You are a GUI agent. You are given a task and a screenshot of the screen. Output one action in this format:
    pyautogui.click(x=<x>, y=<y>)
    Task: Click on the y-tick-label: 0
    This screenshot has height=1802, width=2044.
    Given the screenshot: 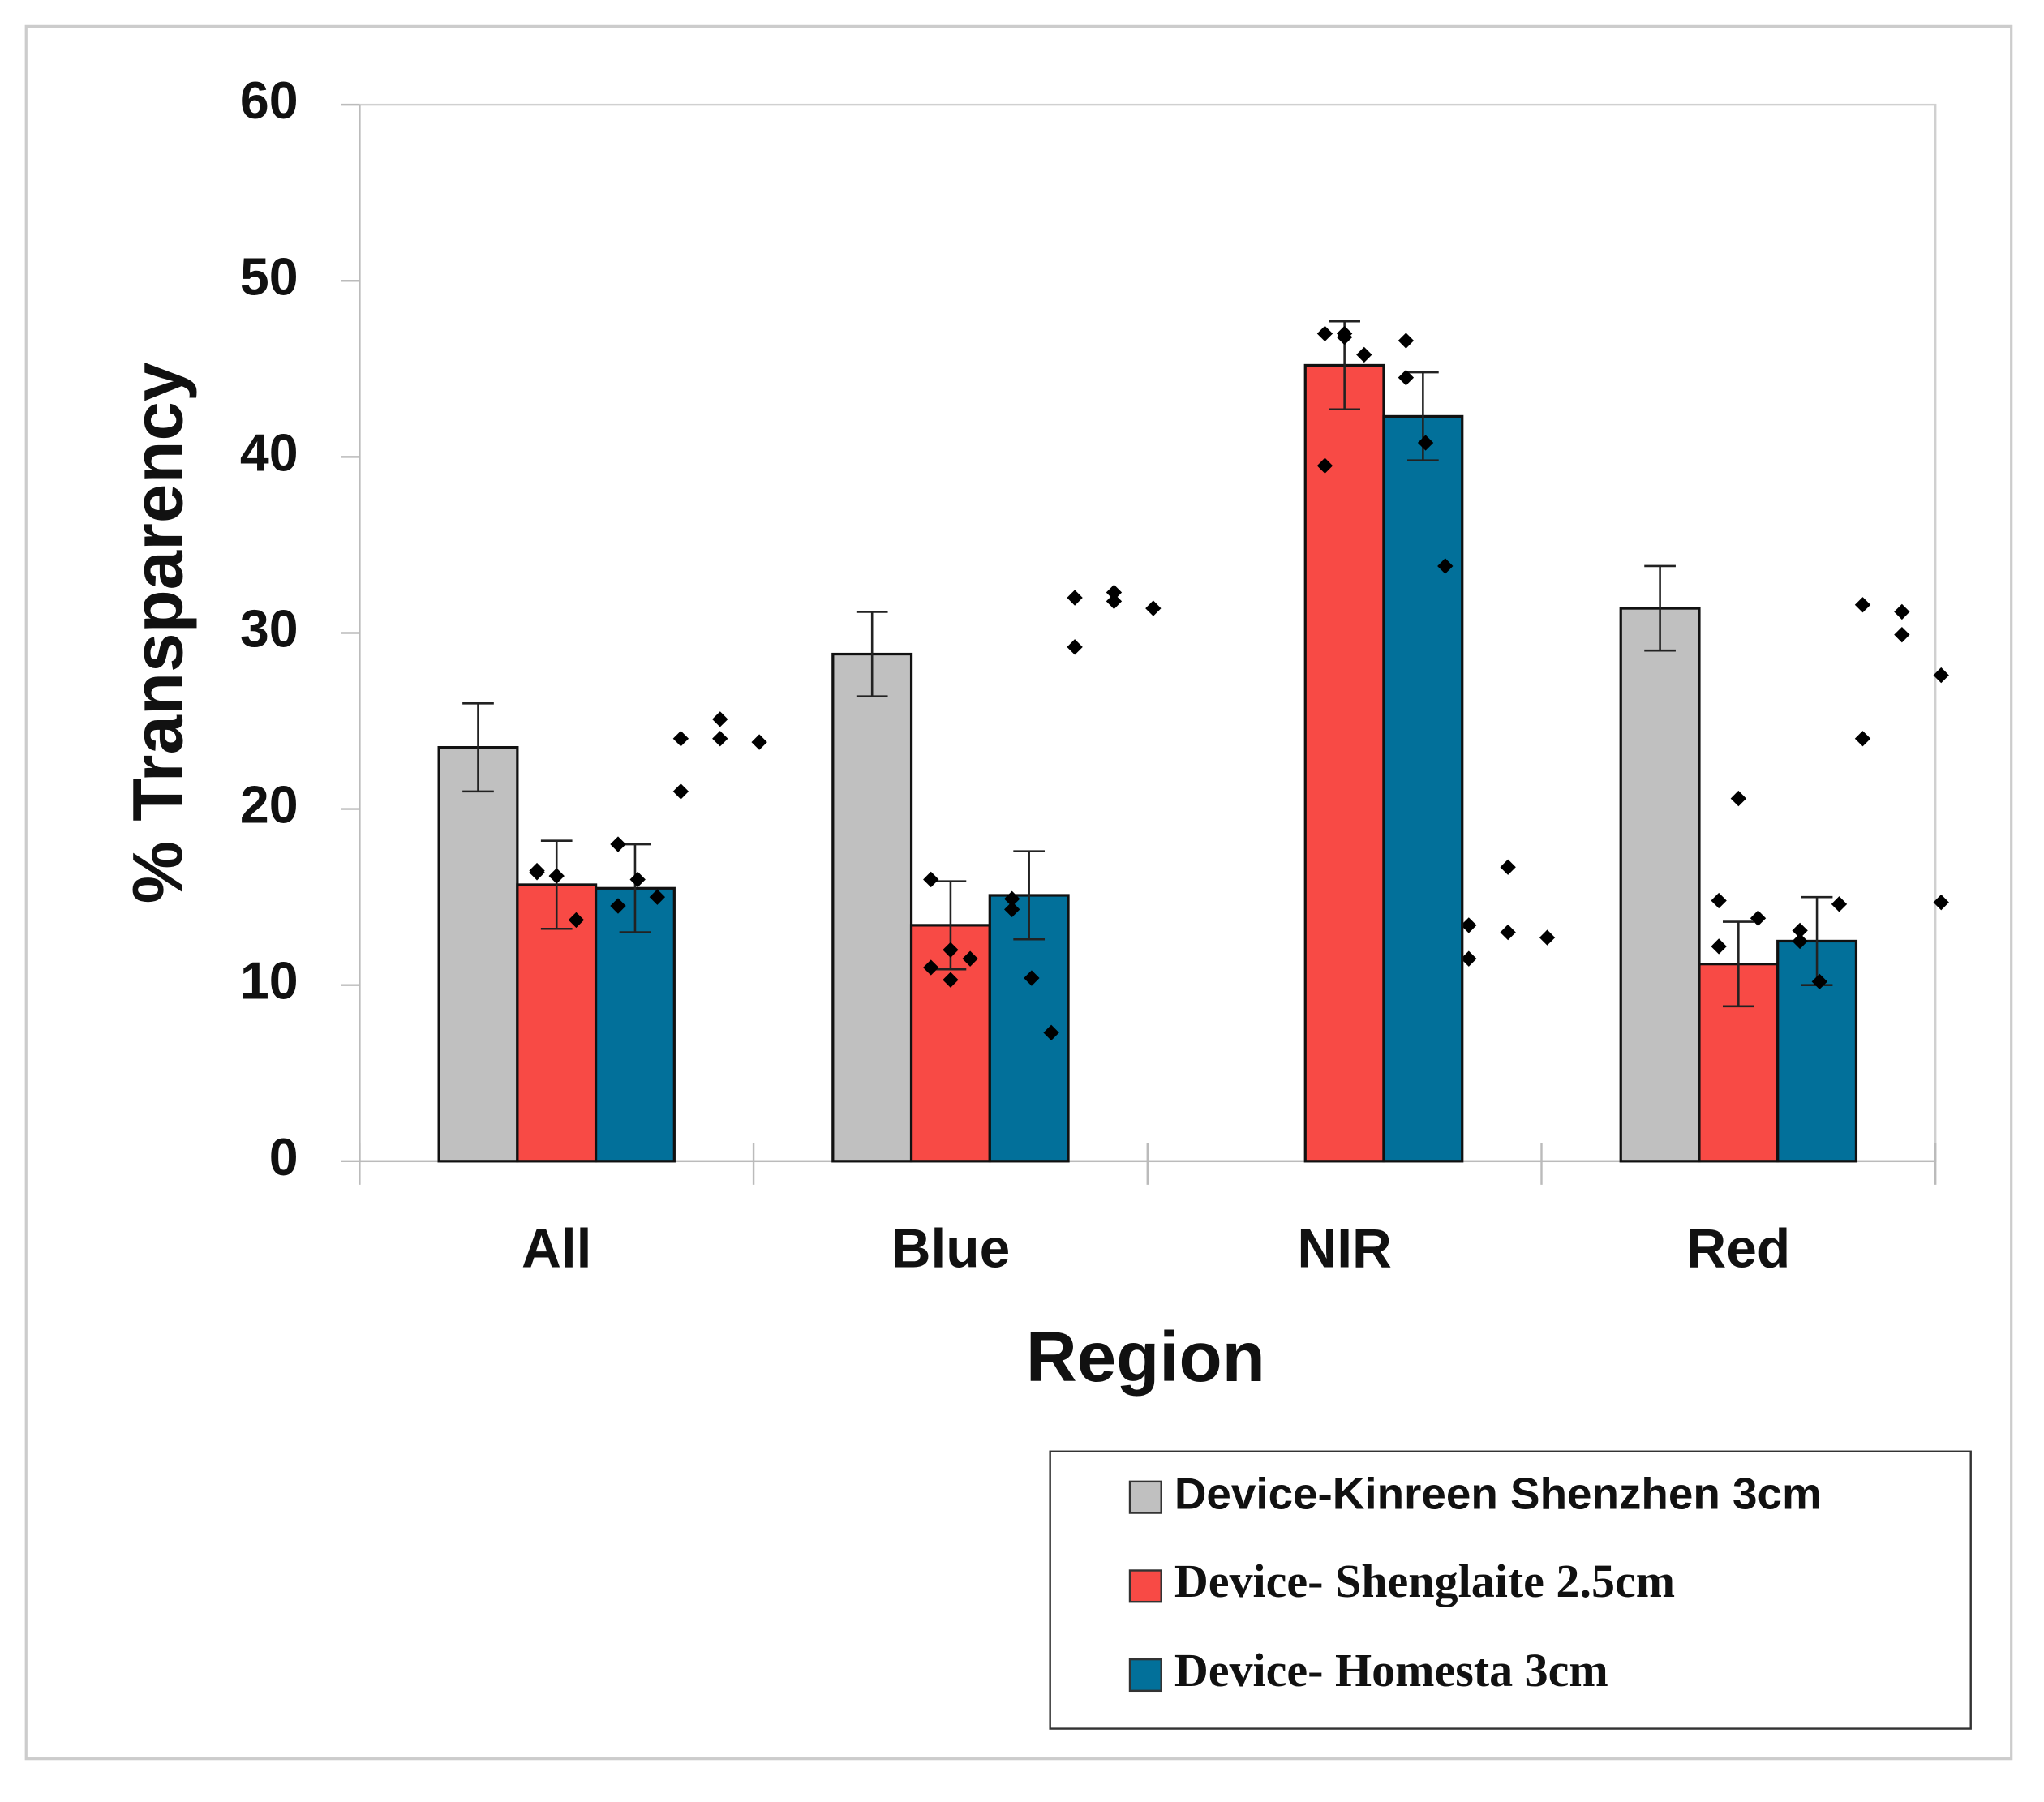 What is the action you would take?
    pyautogui.click(x=283, y=1157)
    